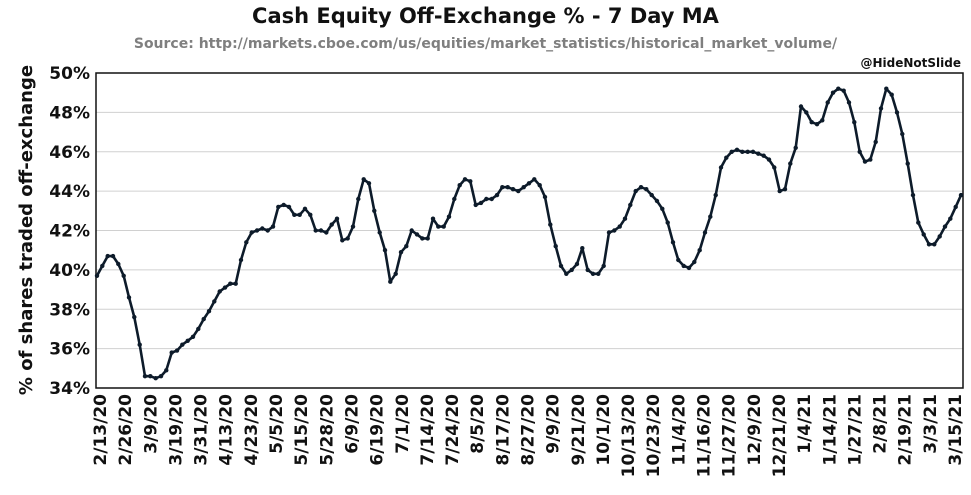 The image size is (971, 495). I want to click on x-tick-label: 3/31/20, so click(202, 430).